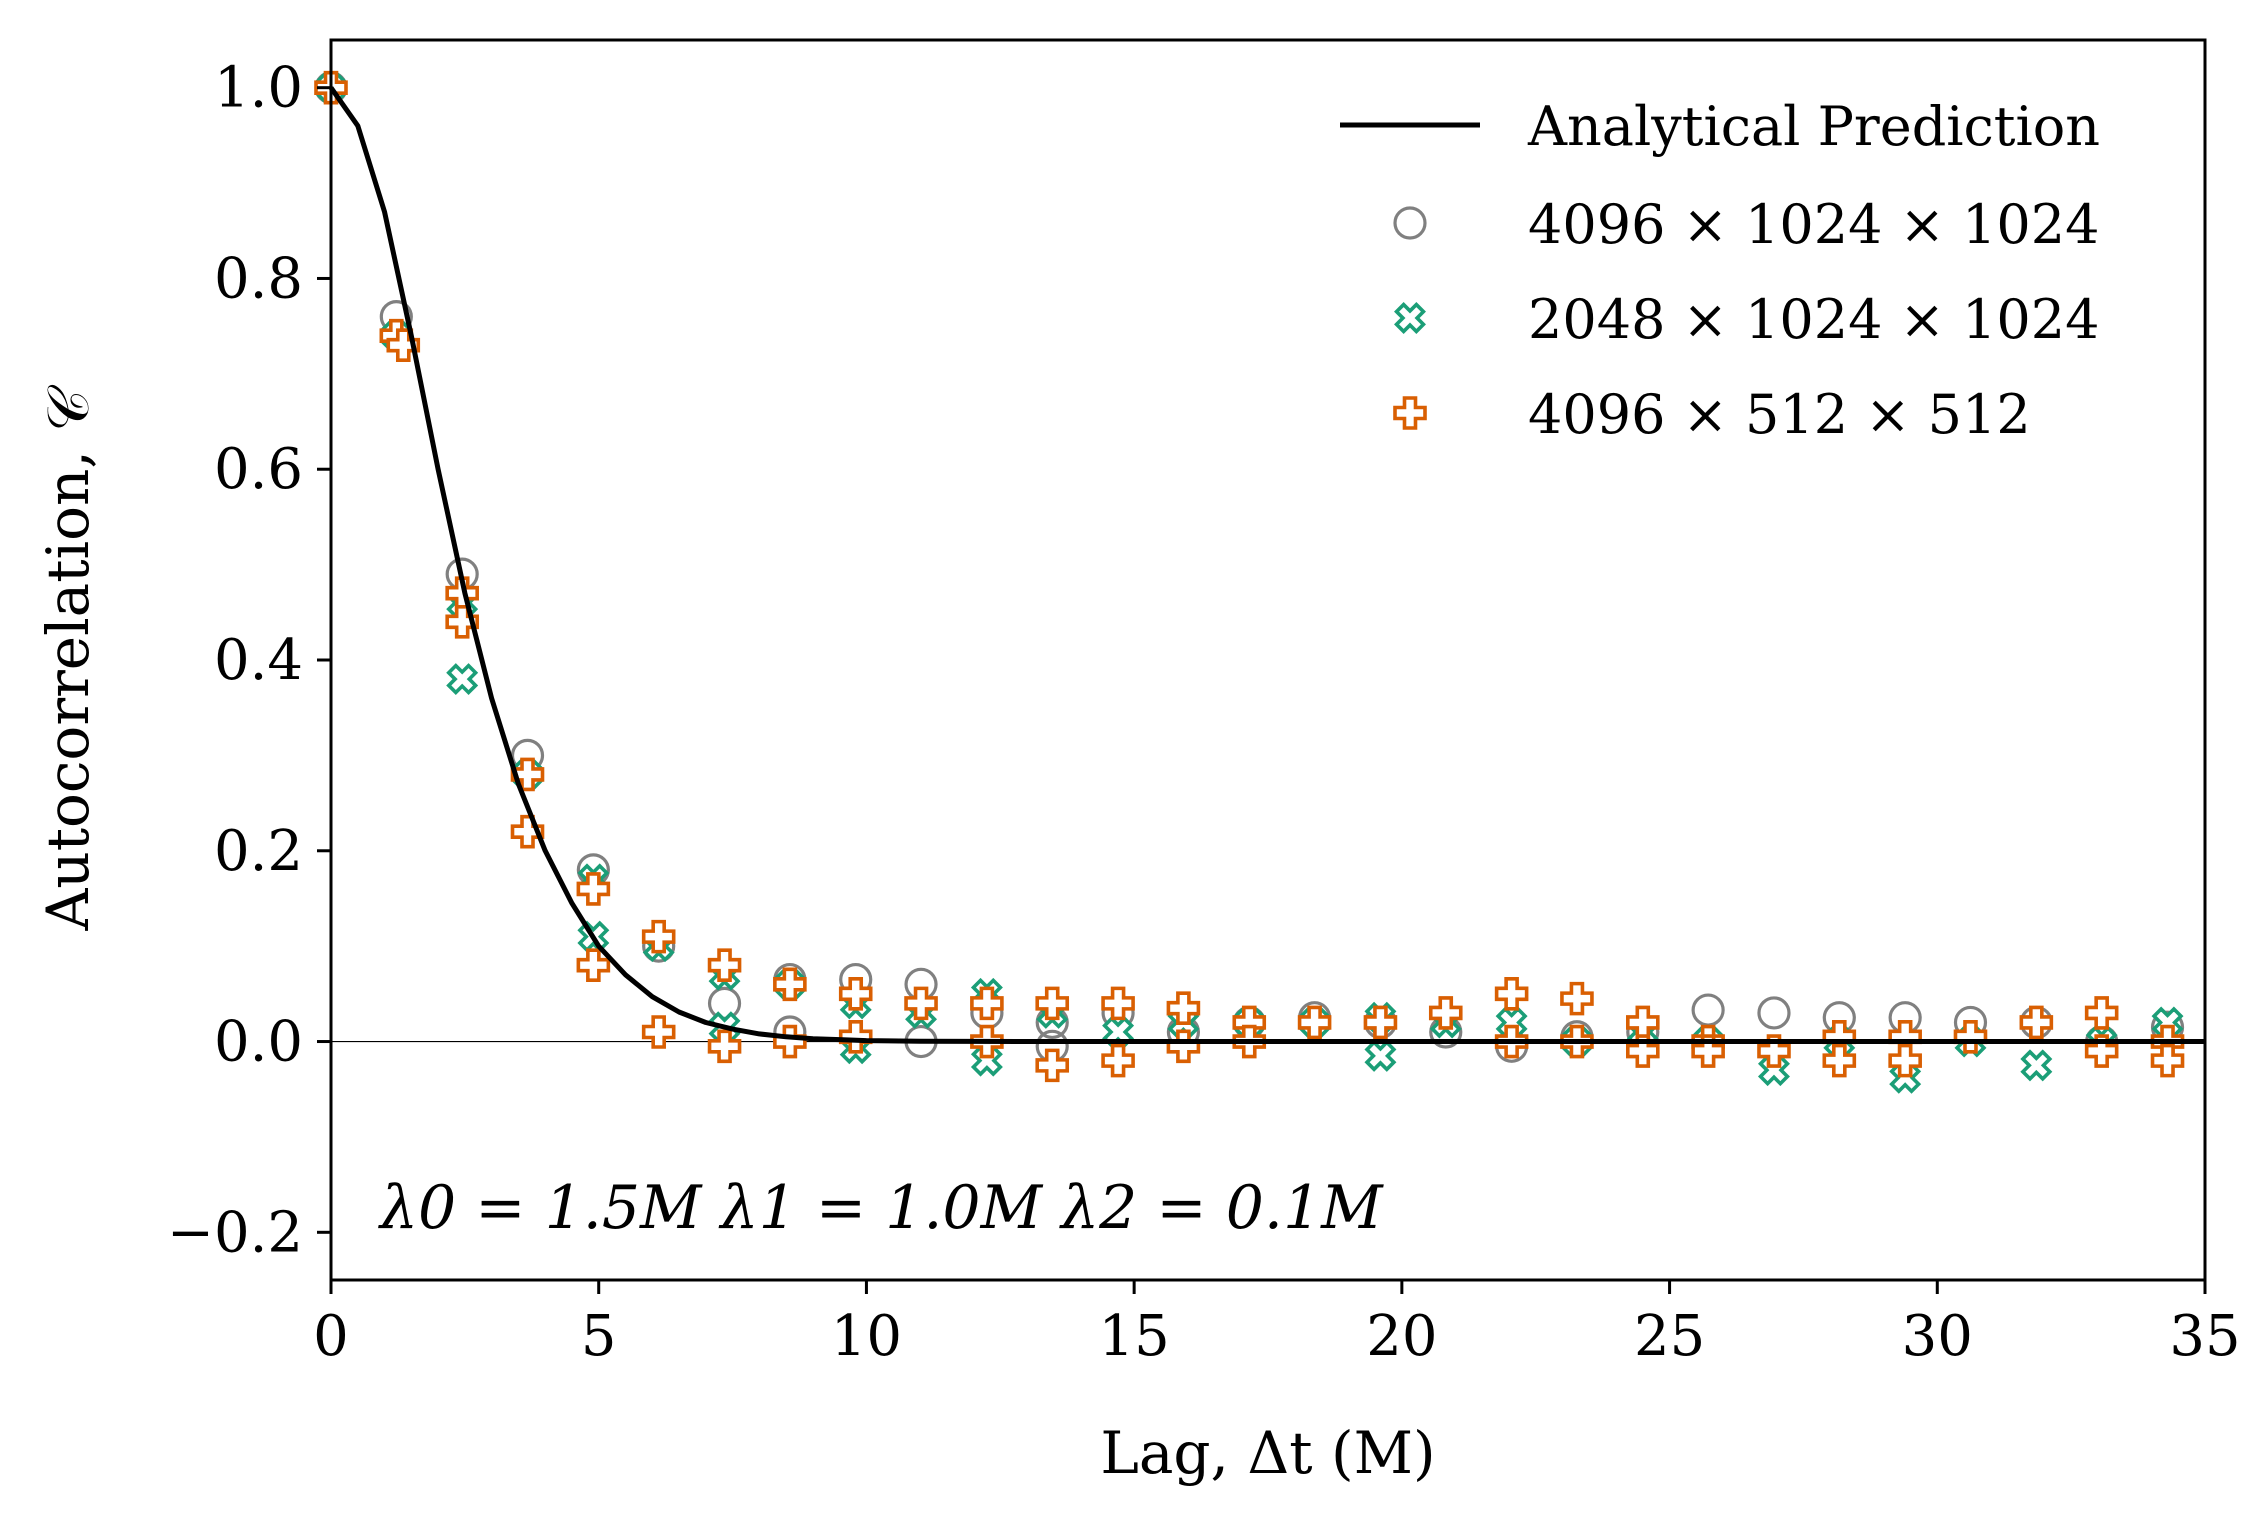  What do you see at coordinates (1267, 1453) in the screenshot?
I see `x-axis-label: Lag, Δt (M)` at bounding box center [1267, 1453].